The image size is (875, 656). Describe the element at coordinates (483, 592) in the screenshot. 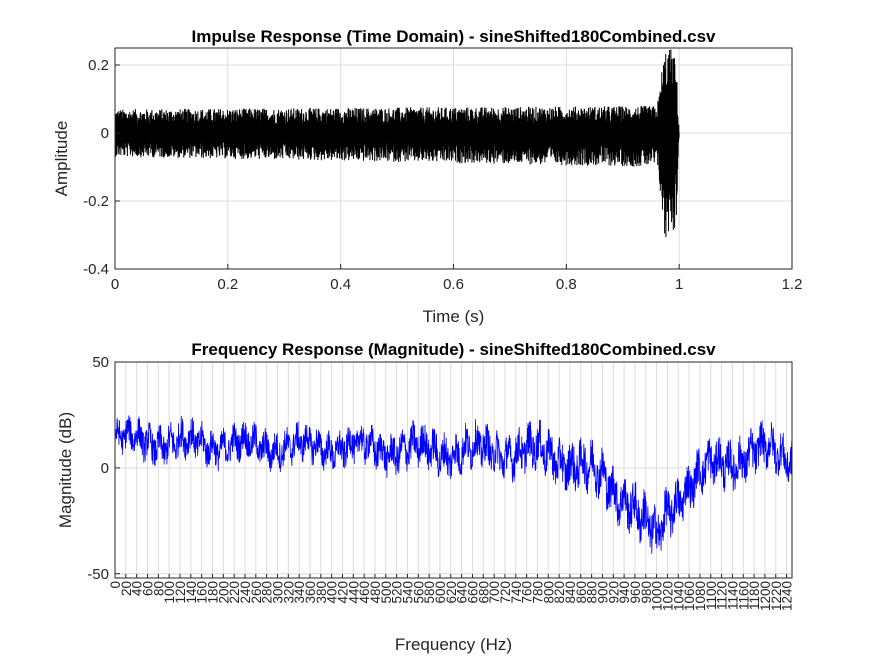

I see `frequency-x-tick-label: 680` at that location.